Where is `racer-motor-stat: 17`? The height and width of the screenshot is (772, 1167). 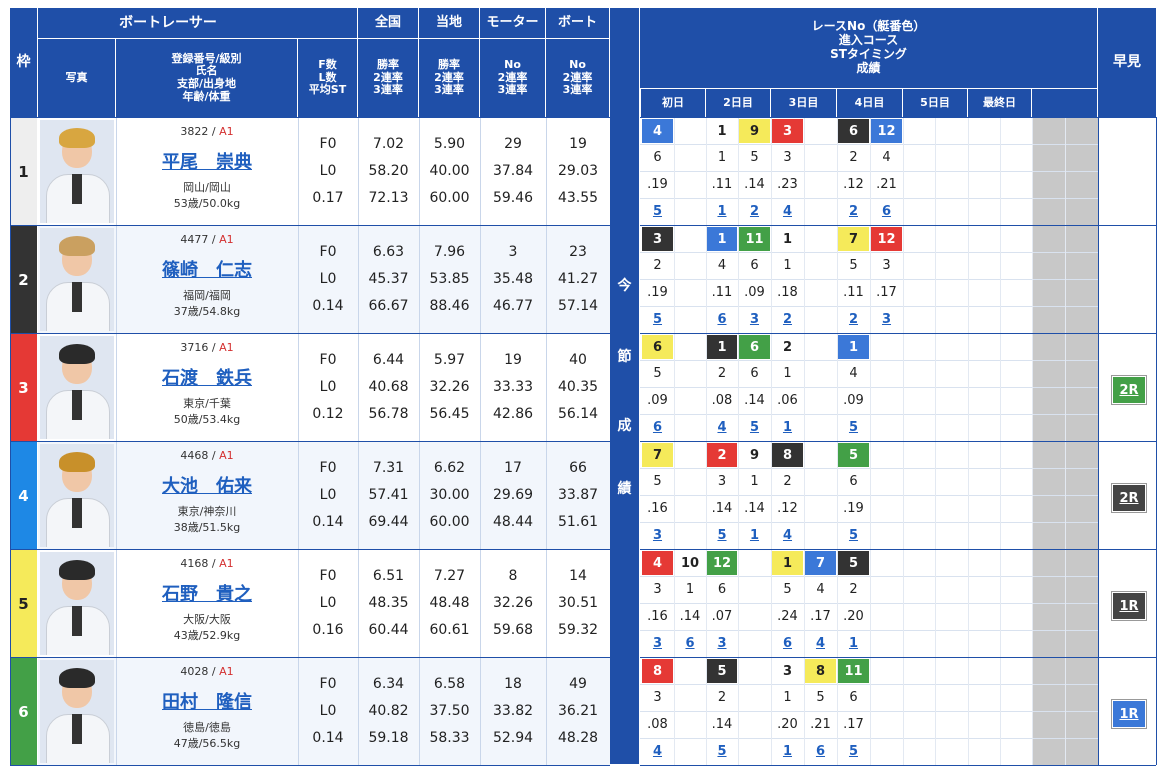 racer-motor-stat: 17 is located at coordinates (513, 468).